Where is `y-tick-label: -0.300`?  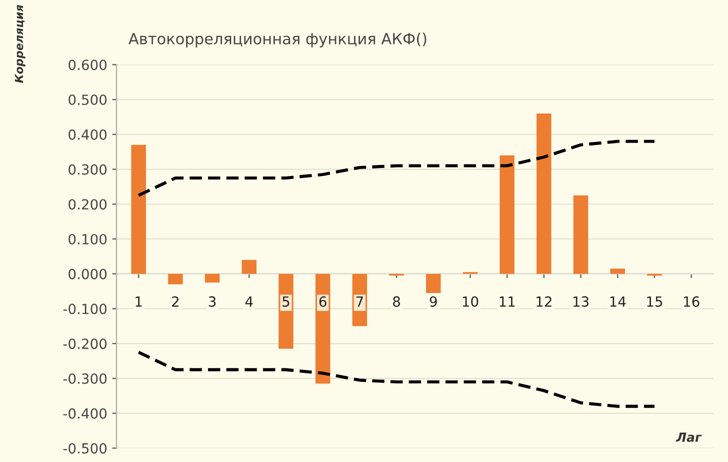
y-tick-label: -0.300 is located at coordinates (85, 378).